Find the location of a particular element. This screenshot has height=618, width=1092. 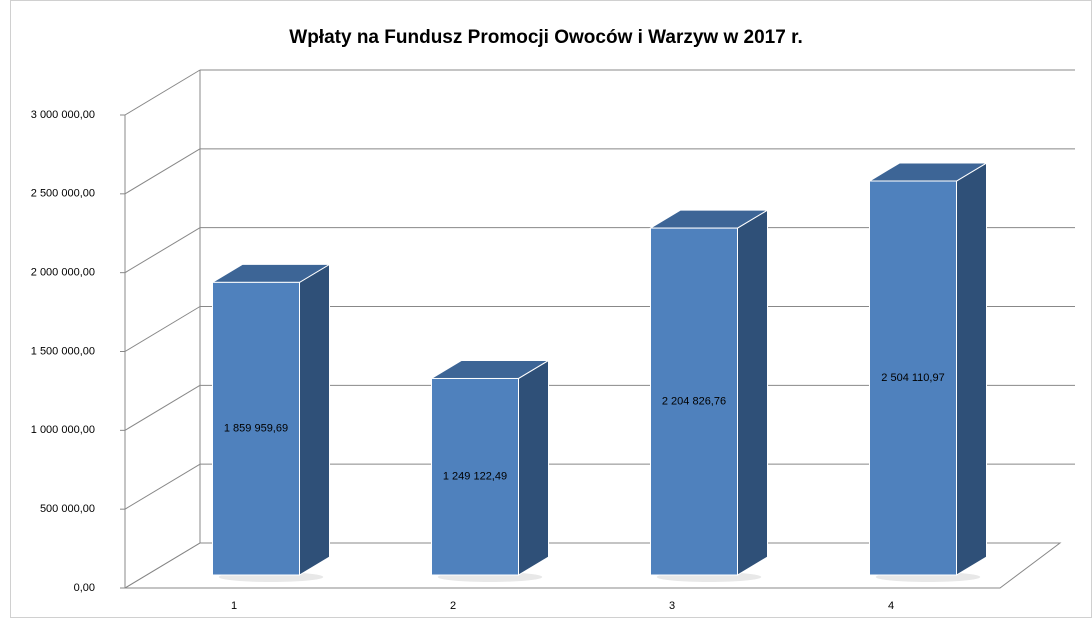

data-label: 2 504 110,97 is located at coordinates (912, 378).